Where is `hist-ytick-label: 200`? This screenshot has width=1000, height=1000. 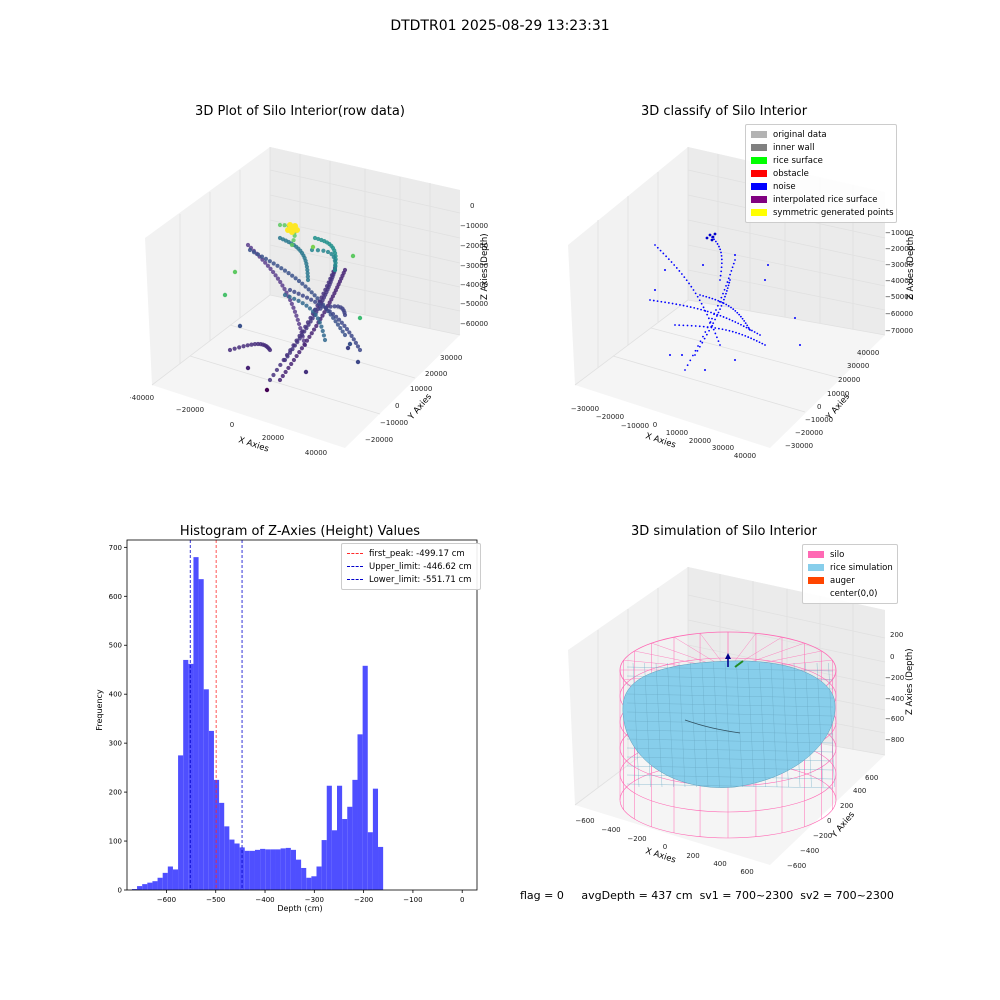
hist-ytick-label: 200 is located at coordinates (115, 793).